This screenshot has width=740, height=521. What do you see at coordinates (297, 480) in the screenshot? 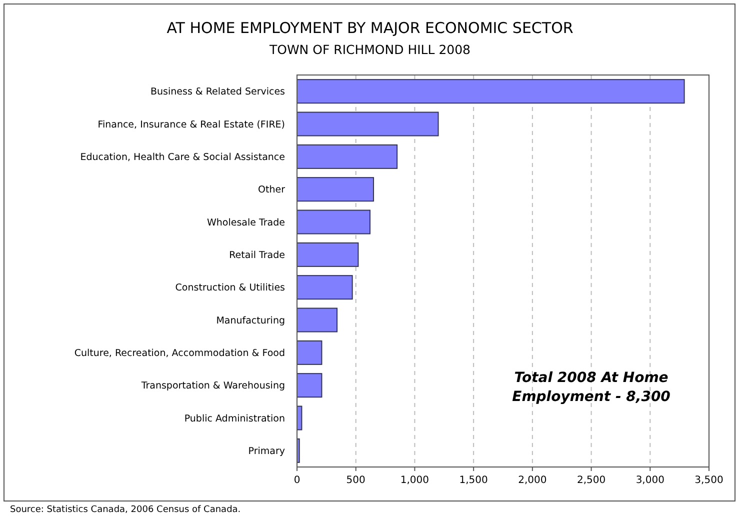
I see `x-tick-label: 0` at bounding box center [297, 480].